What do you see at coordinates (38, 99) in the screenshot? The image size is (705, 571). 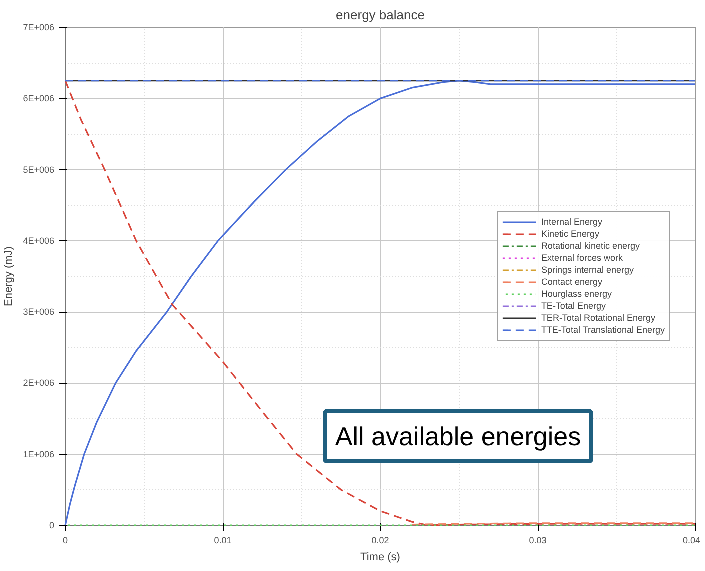 I see `y-tick-label: 6E+006` at bounding box center [38, 99].